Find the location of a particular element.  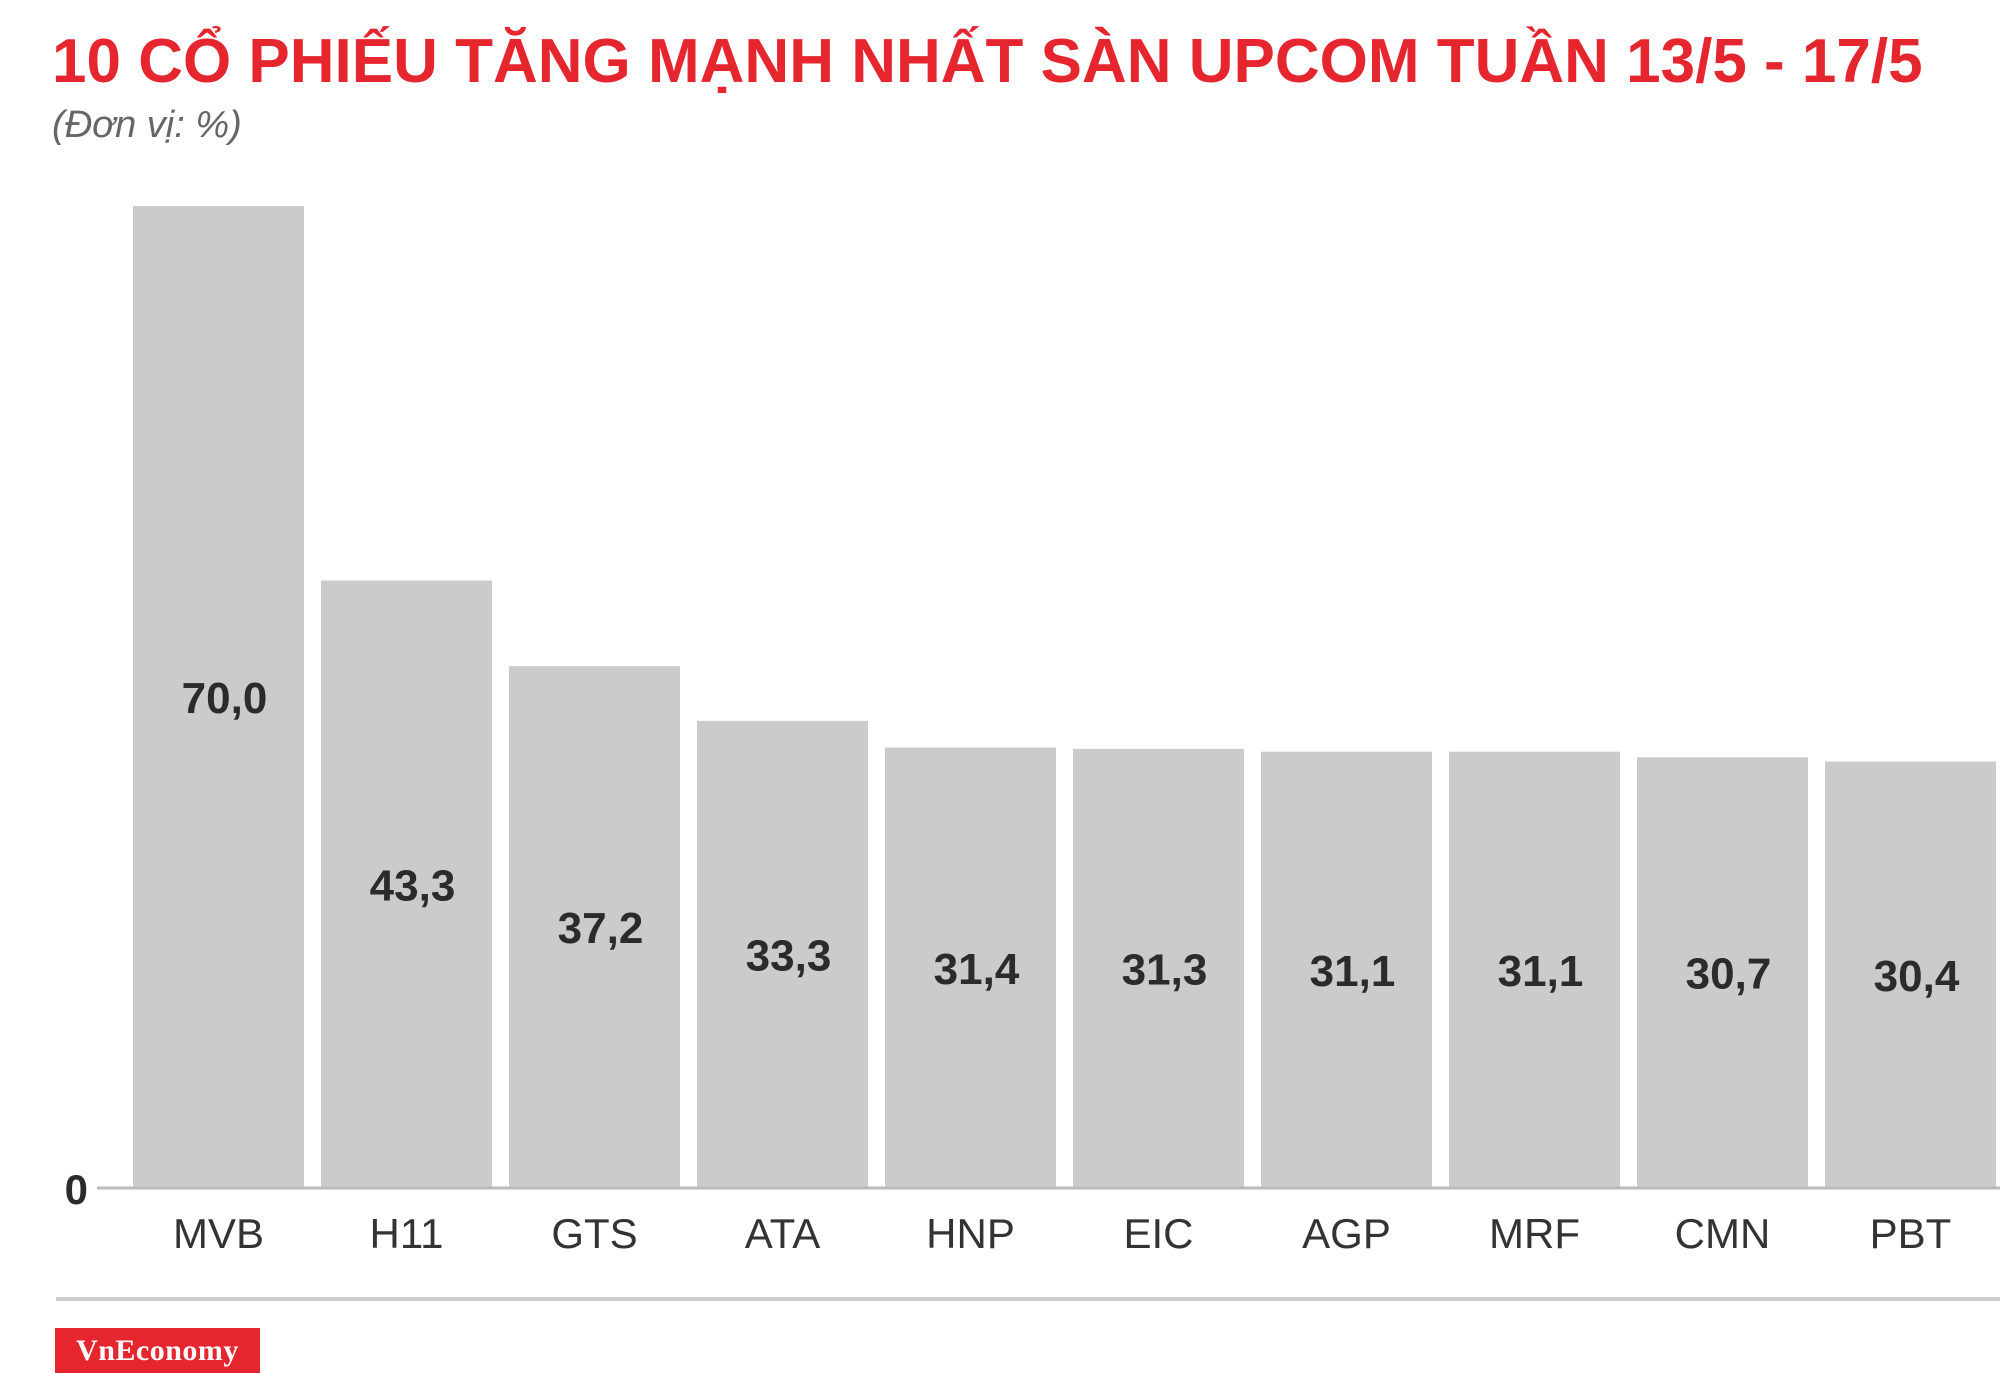

bar-h11 is located at coordinates (406, 884).